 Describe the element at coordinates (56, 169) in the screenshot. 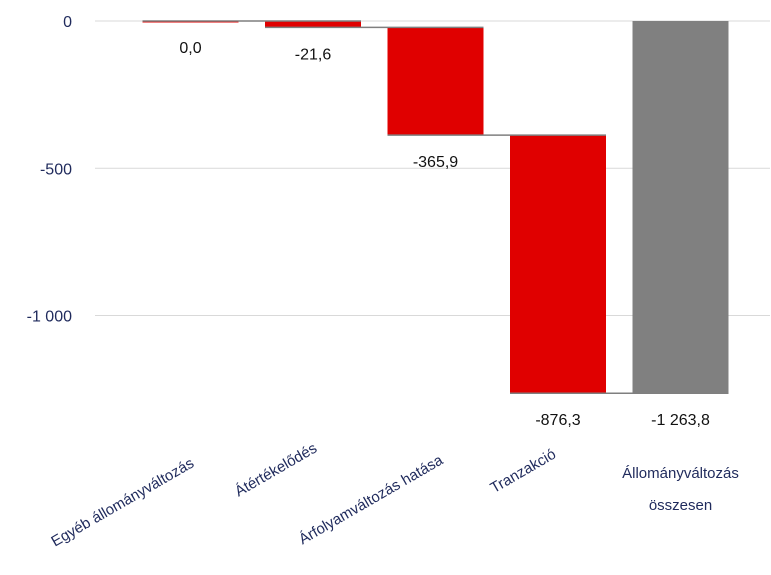

I see `y-tick-label: -500` at that location.